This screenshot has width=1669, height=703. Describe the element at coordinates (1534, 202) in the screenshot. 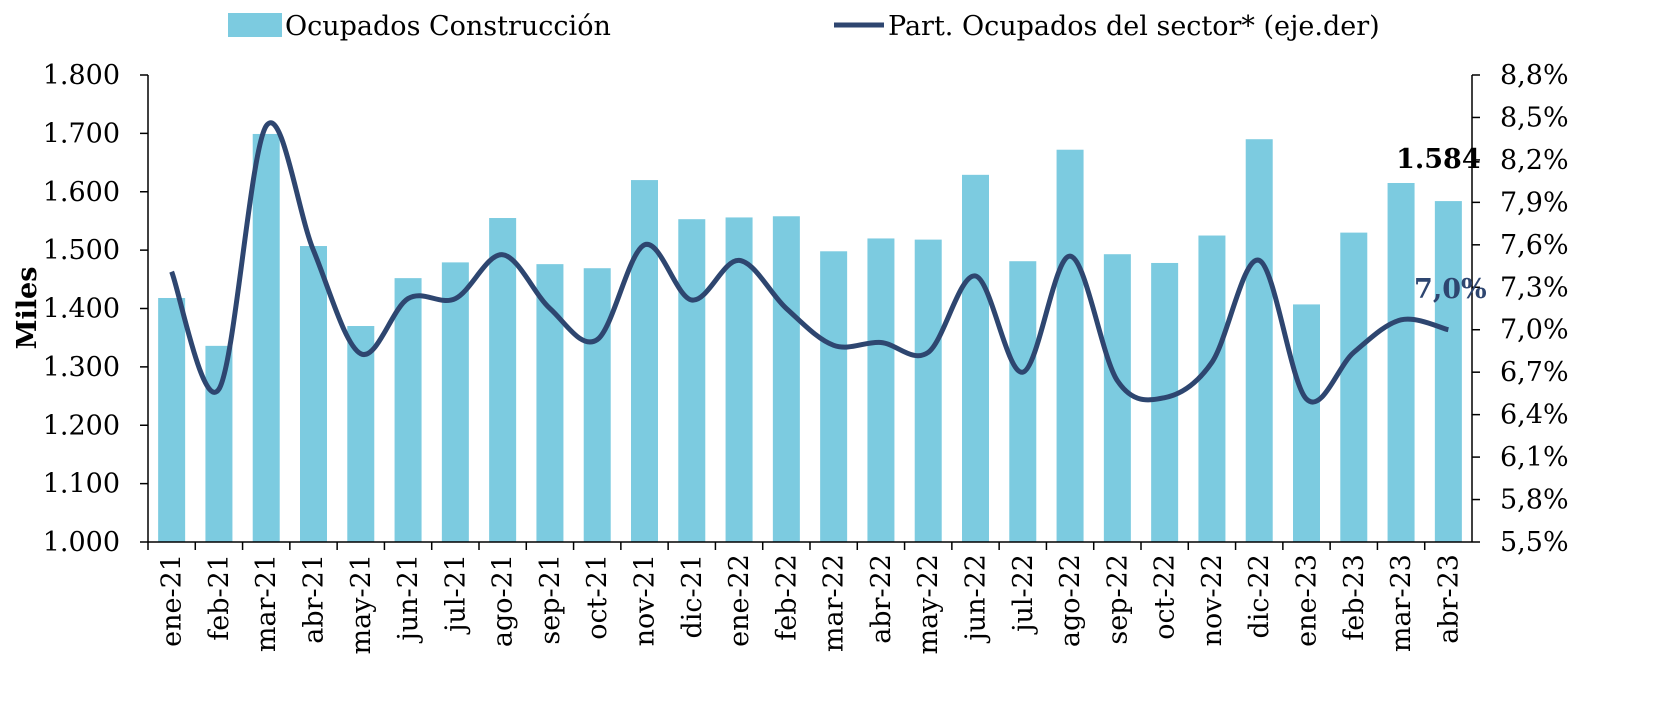

I see `y2-tick-label: 7,9%` at that location.